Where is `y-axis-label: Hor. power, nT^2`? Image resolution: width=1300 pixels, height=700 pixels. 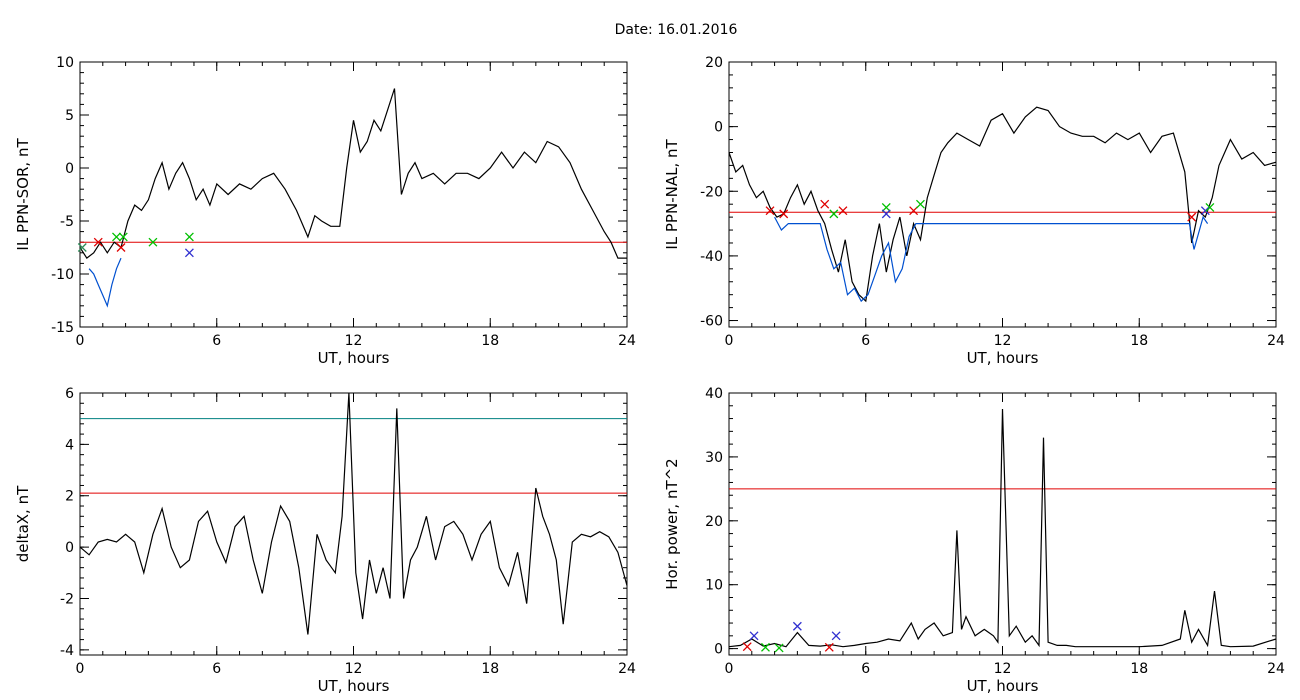
y-axis-label: Hor. power, nT^2 is located at coordinates (672, 523).